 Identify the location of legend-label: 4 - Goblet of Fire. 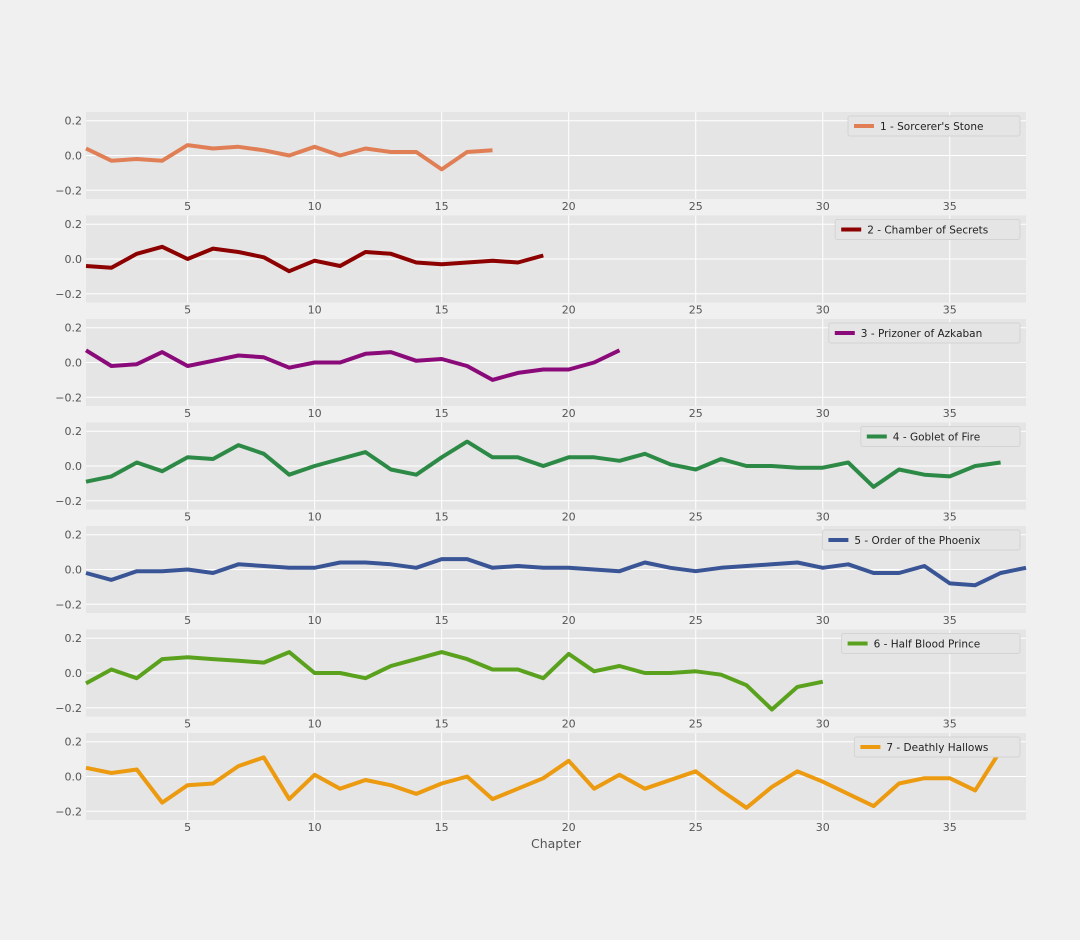
(936, 438).